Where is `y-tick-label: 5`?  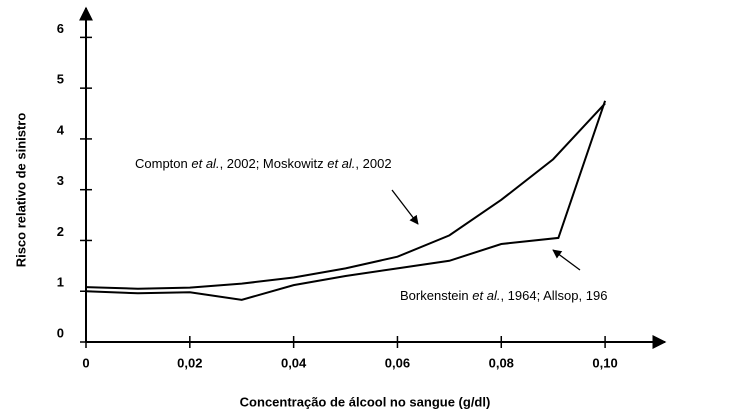
y-tick-label: 5 is located at coordinates (60, 79).